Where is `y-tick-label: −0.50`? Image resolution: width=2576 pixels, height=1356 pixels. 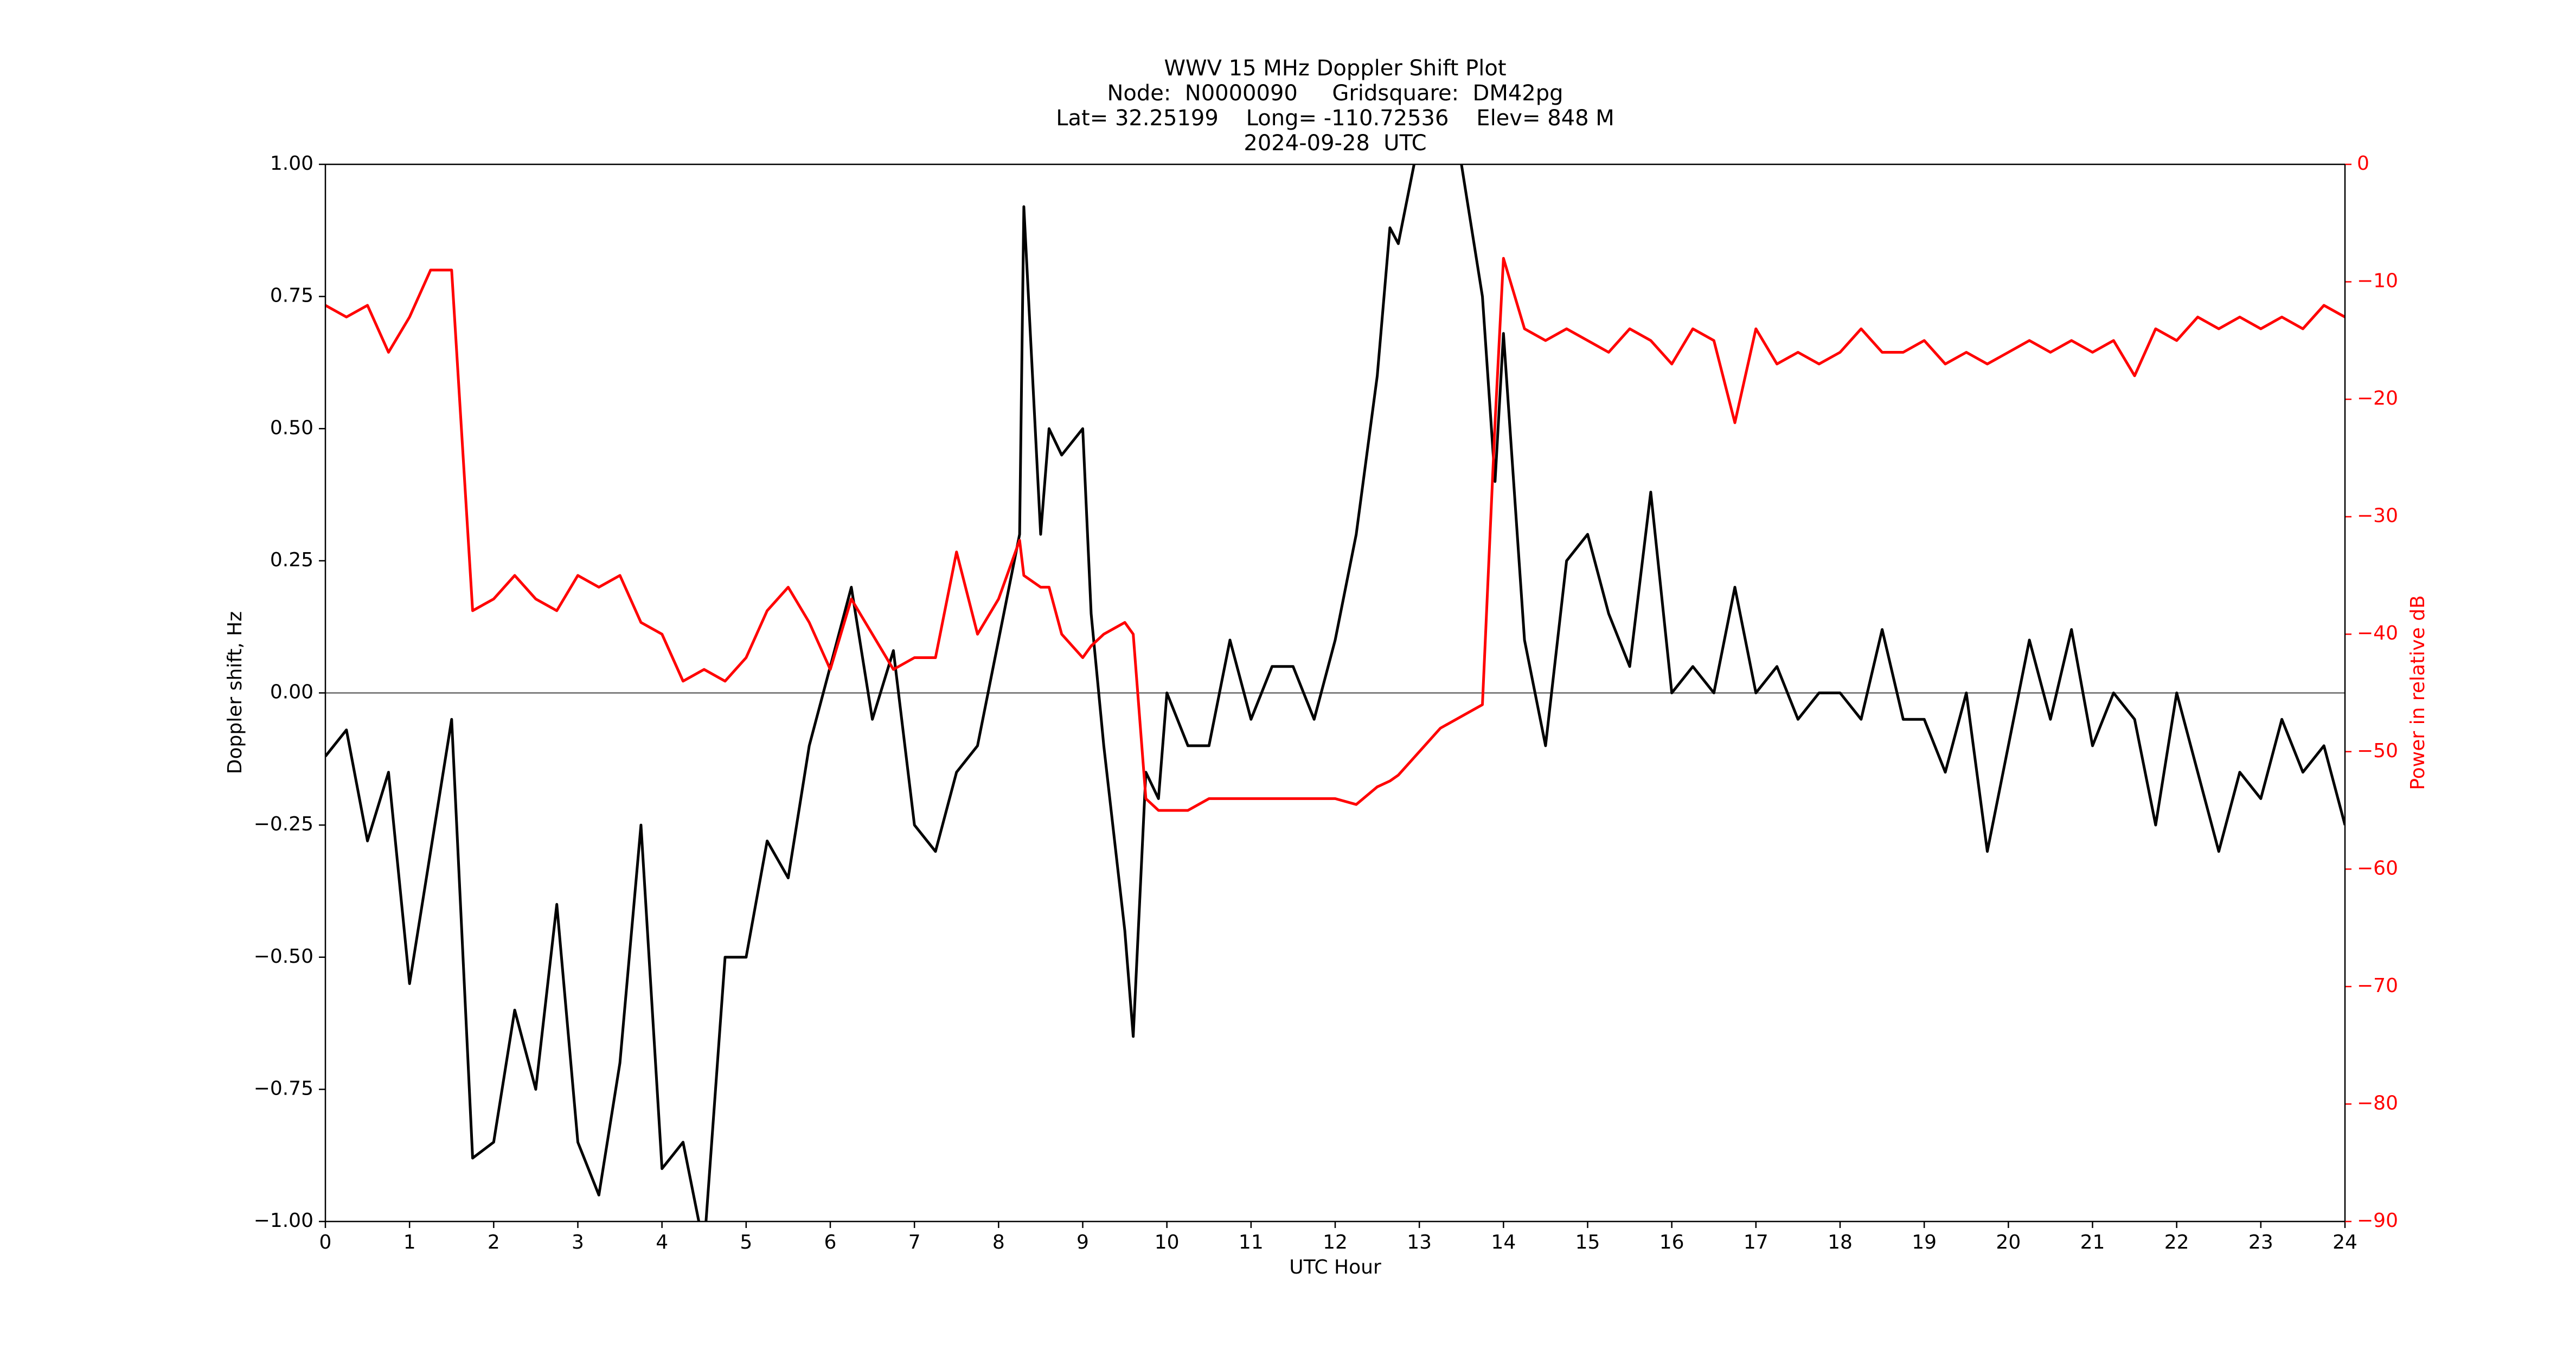
y-tick-label: −0.50 is located at coordinates (283, 956).